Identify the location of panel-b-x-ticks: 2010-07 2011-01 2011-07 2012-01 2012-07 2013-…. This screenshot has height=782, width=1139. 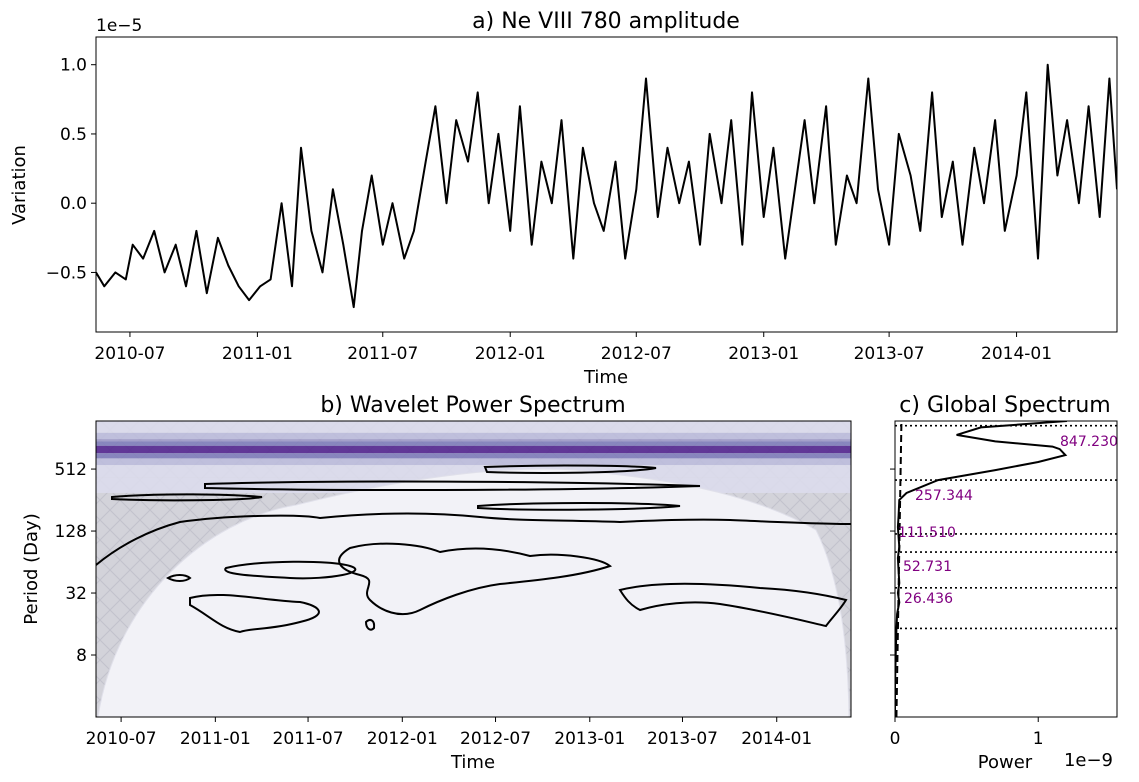
(449, 733).